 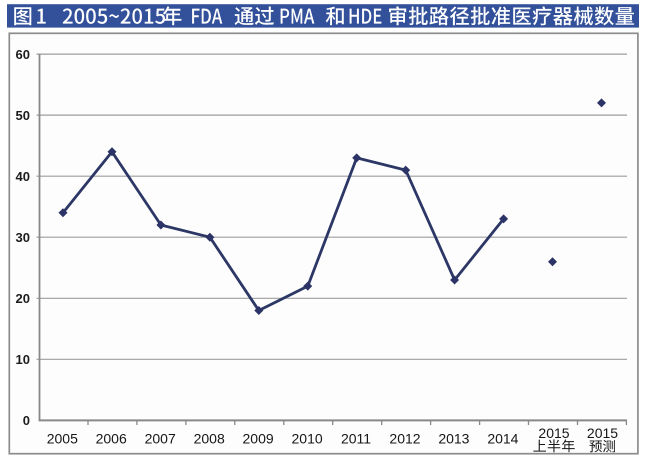 I want to click on svg-text: 2005, so click(x=62, y=438).